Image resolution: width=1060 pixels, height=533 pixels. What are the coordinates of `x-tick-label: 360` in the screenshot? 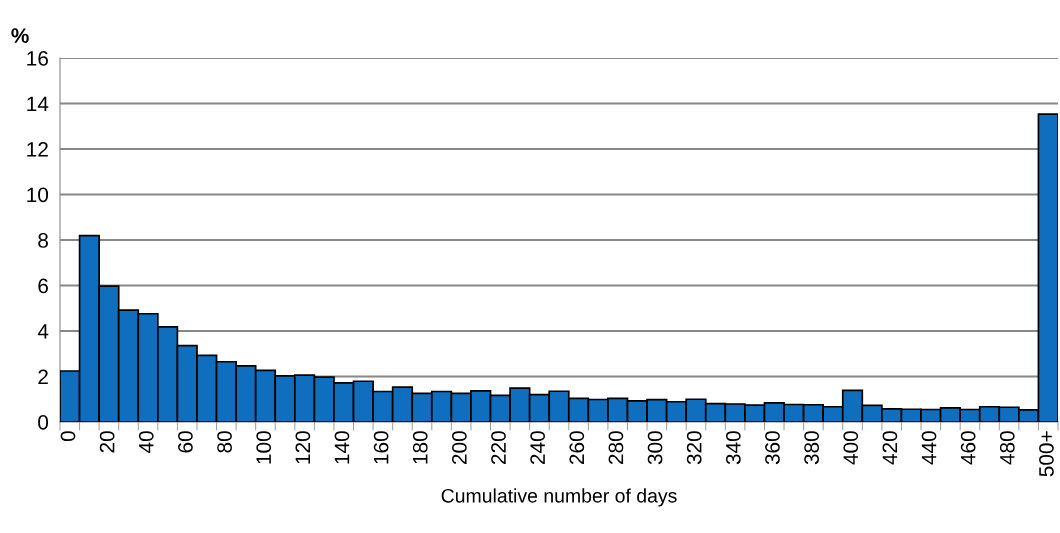 It's located at (772, 448).